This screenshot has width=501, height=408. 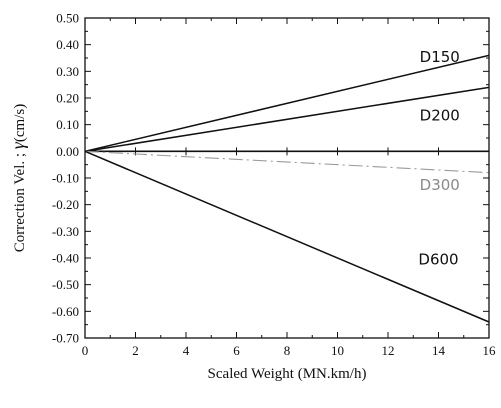 I want to click on y-axis-title: Correction Vel. ; γ(cm/s), so click(x=18, y=178).